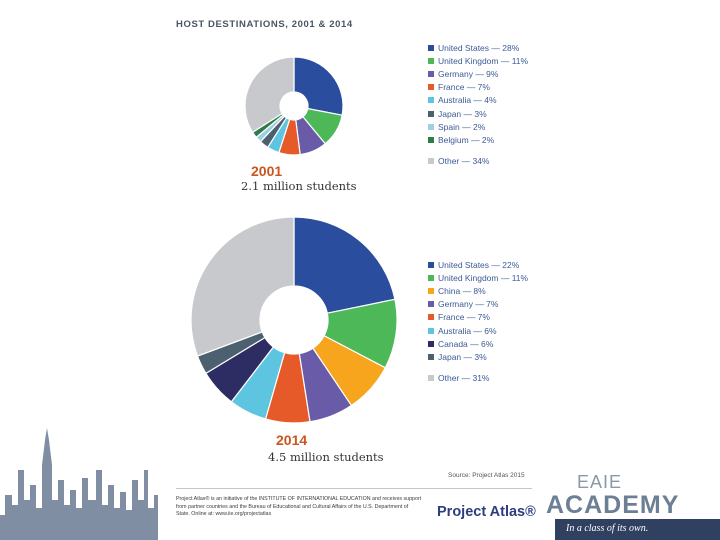 Image resolution: width=720 pixels, height=540 pixels. I want to click on legend-label: Australia — 6%, so click(467, 330).